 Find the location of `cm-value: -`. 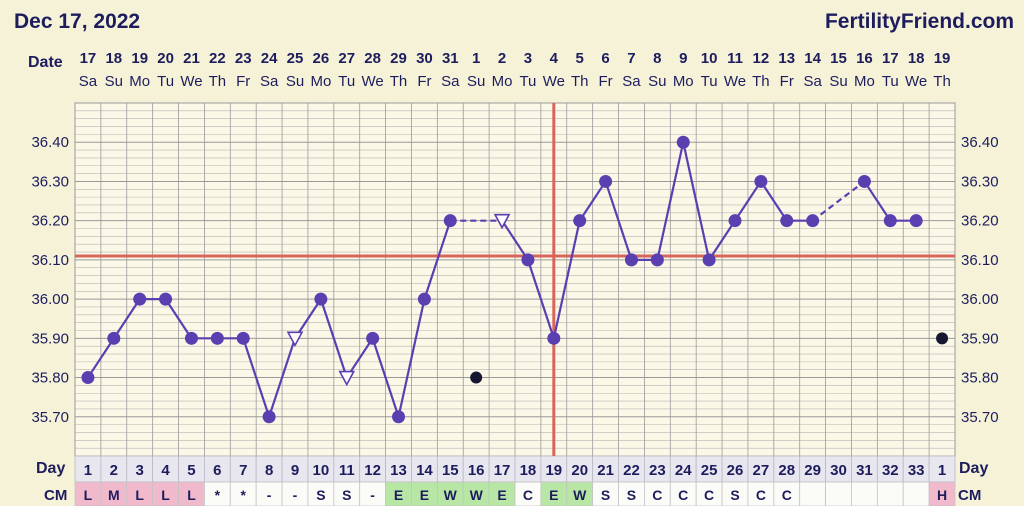

cm-value: - is located at coordinates (295, 495).